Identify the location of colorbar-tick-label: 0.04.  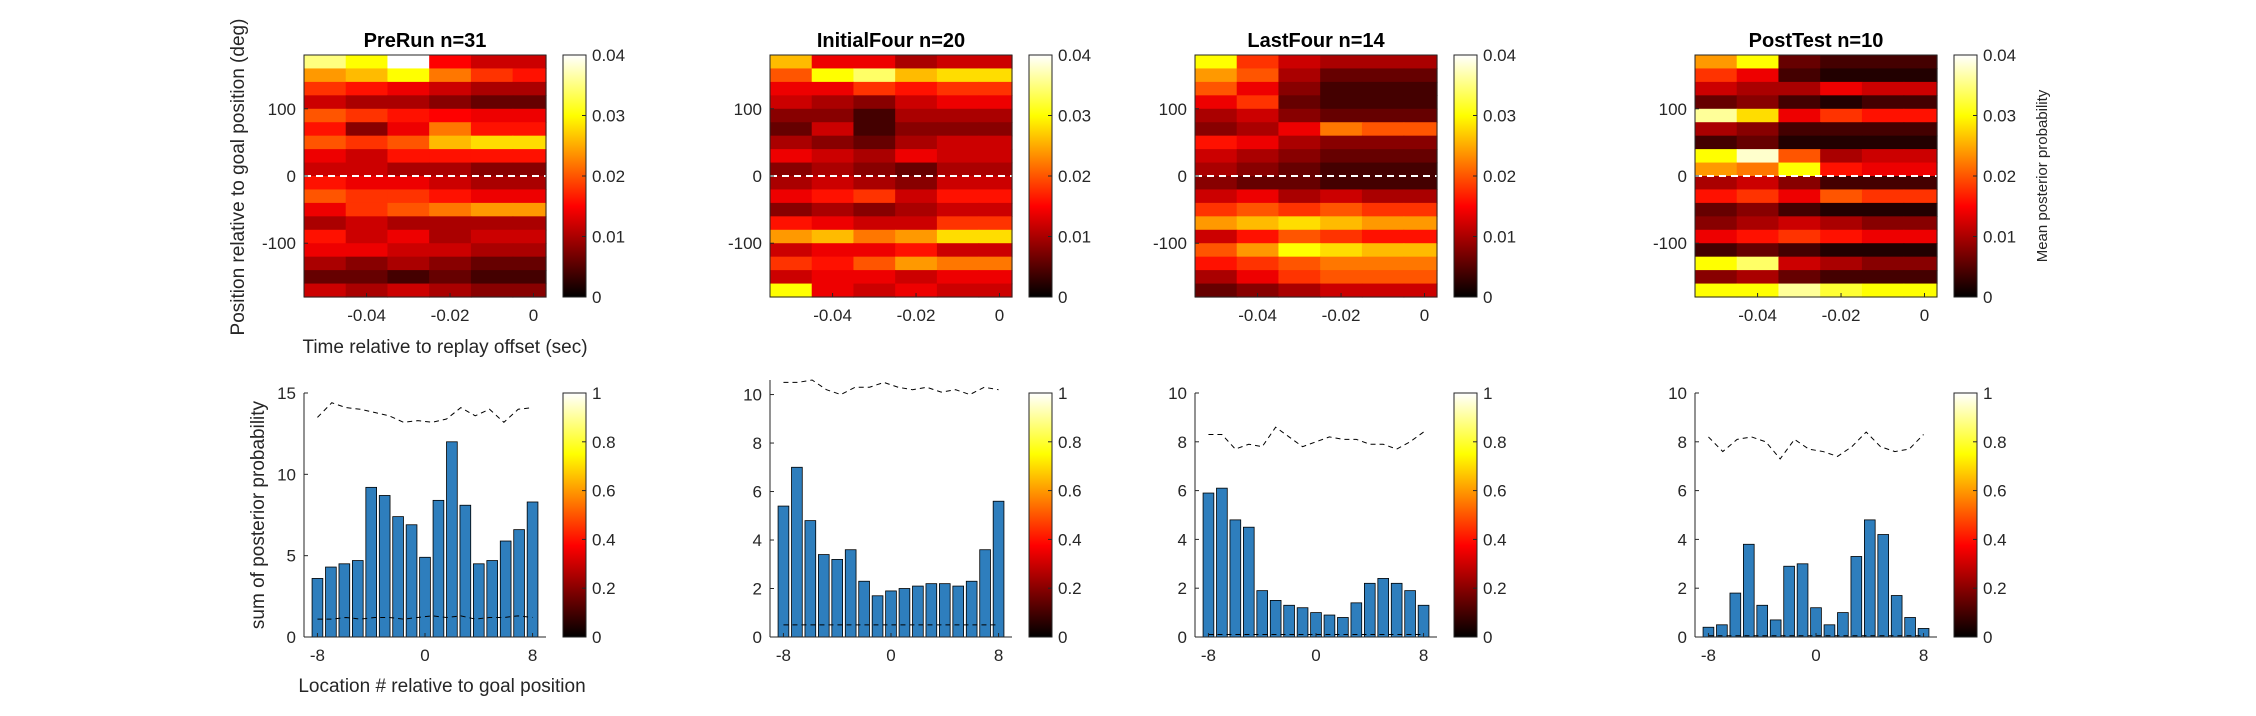
(1999, 55).